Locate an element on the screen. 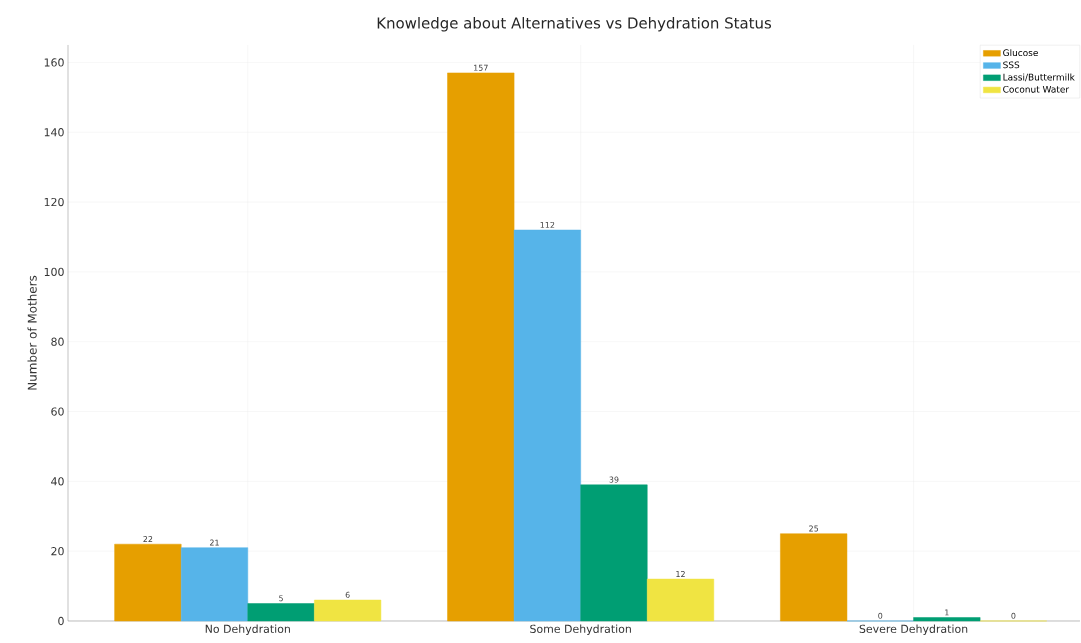  y-tick-label: 40 is located at coordinates (57, 481).